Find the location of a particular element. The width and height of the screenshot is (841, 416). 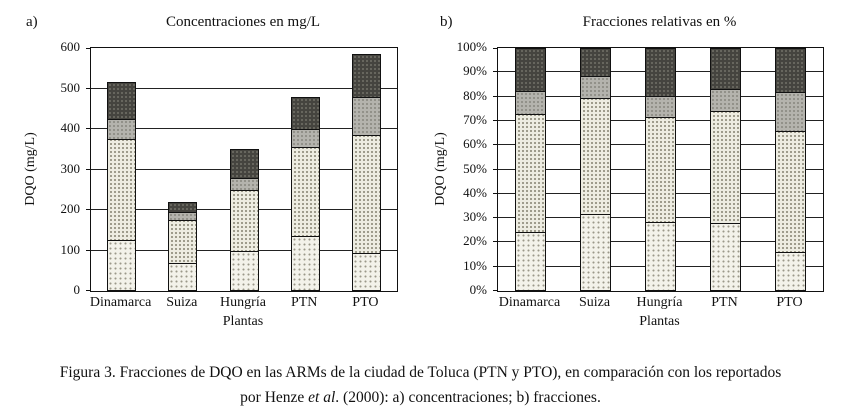

y-tick-label: 10% is located at coordinates (475, 265).